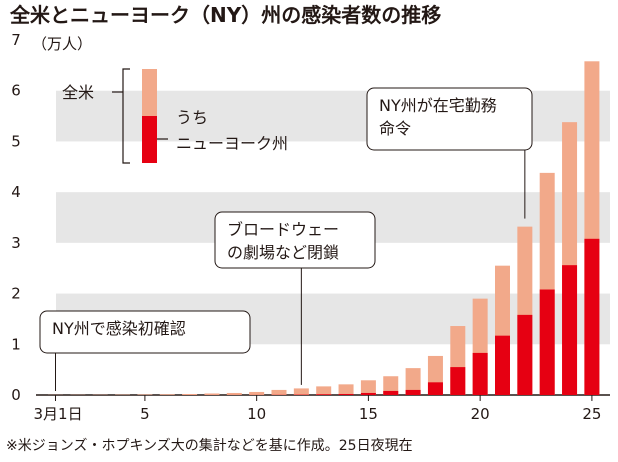 Image resolution: width=618 pixels, height=462 pixels. I want to click on y-tick-label: 4, so click(16, 192).